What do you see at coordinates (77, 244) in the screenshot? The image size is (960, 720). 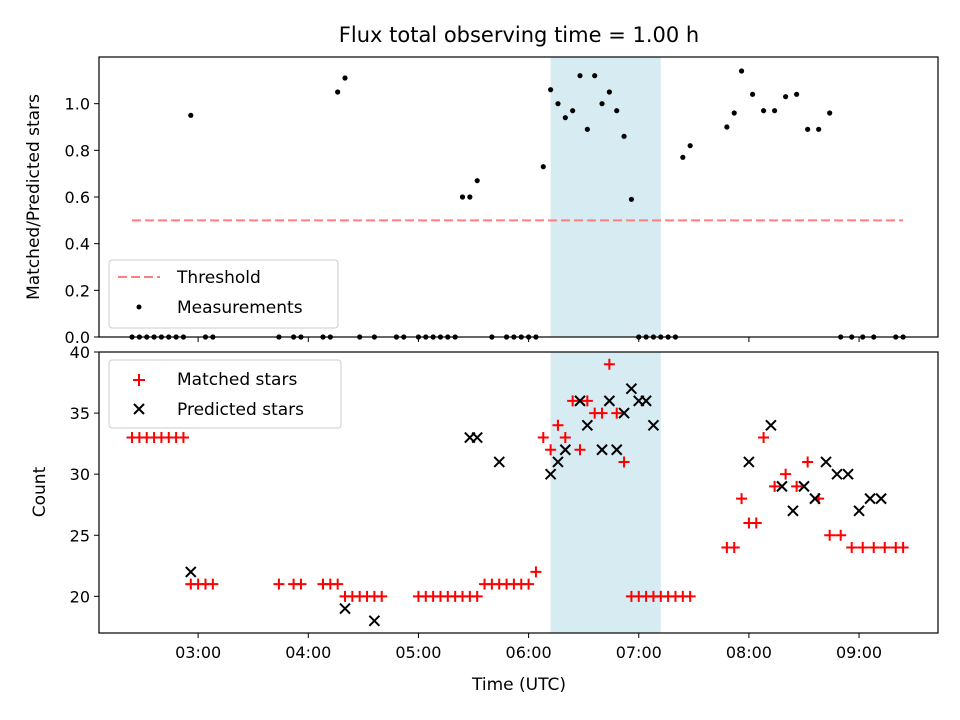 I see `y-tick-label: 0.4` at bounding box center [77, 244].